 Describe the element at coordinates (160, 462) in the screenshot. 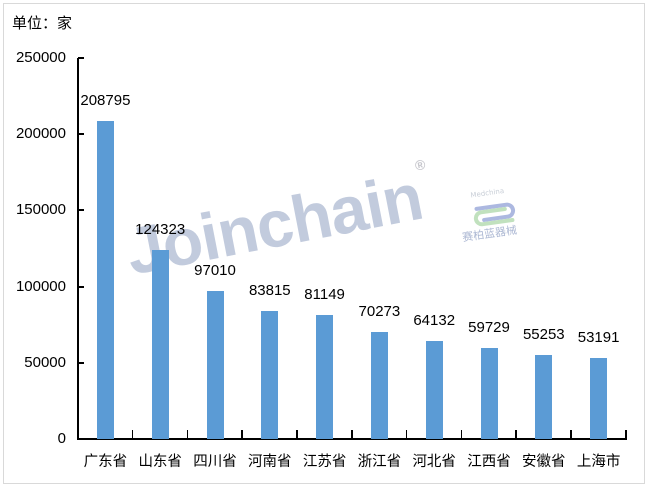

I see `x-category-label: 山东省` at that location.